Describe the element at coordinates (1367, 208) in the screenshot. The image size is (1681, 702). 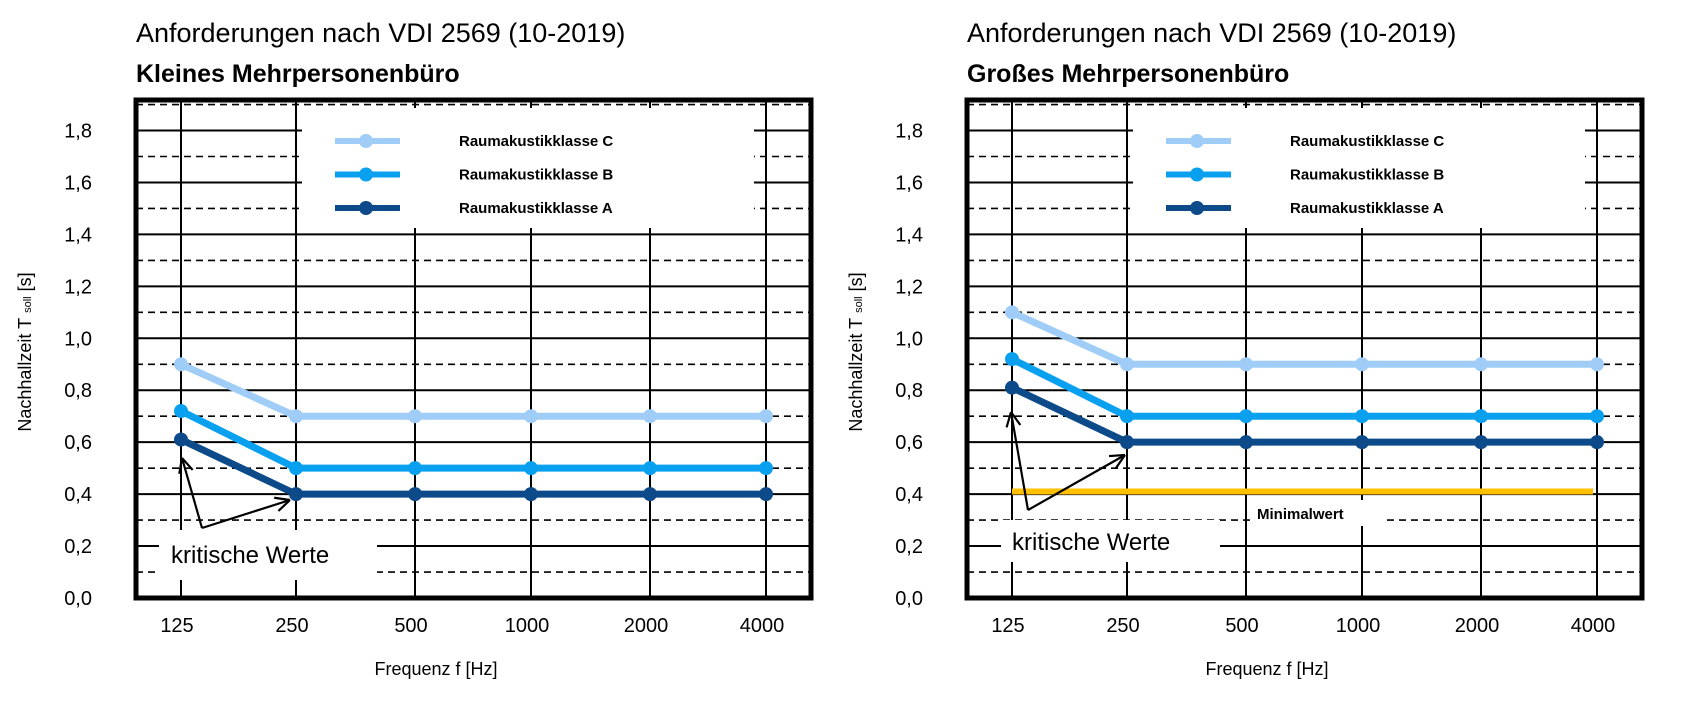
I see `legend-label: Raumakustikklasse A` at that location.